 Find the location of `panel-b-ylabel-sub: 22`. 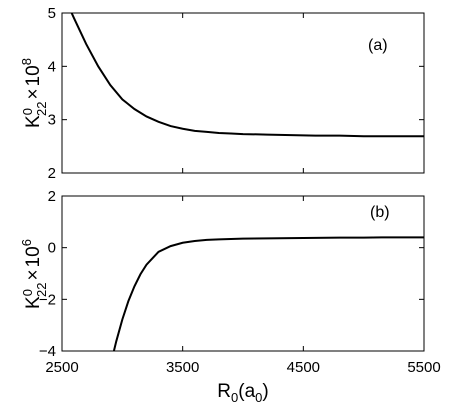

panel-b-ylabel-sub: 22 is located at coordinates (41, 290).